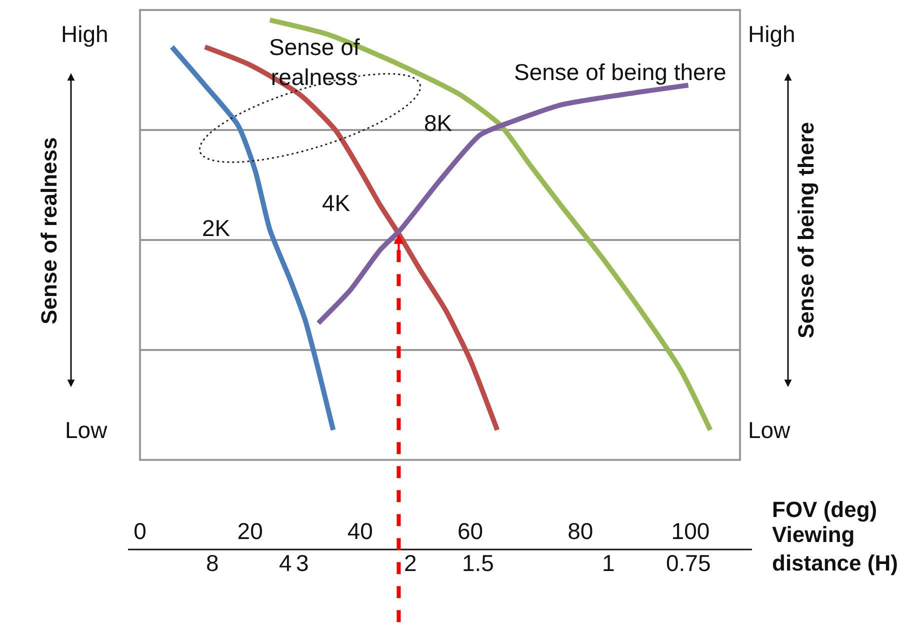 The height and width of the screenshot is (641, 922). Describe the element at coordinates (212, 563) in the screenshot. I see `text: 8` at that location.